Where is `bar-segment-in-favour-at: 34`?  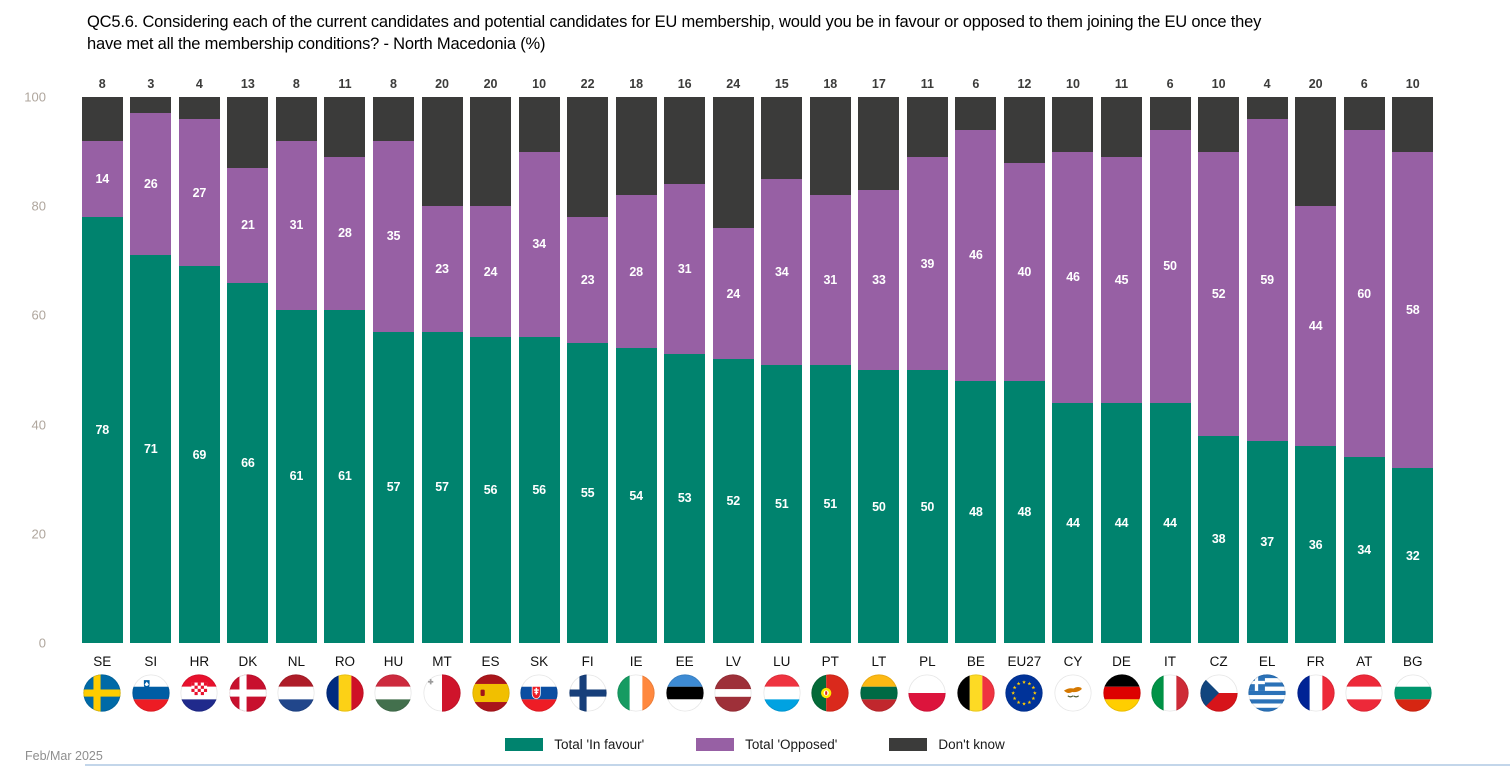 bar-segment-in-favour-at: 34 is located at coordinates (1364, 550).